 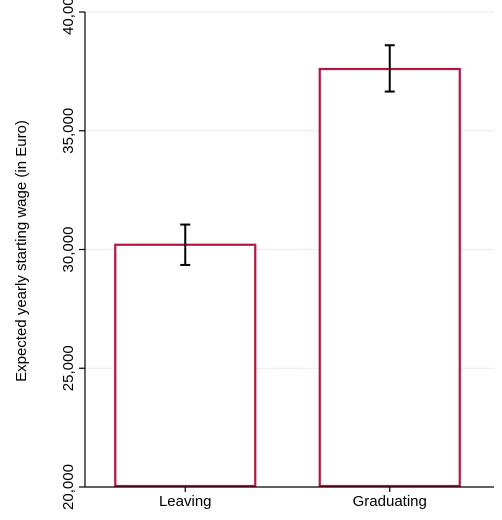 What do you see at coordinates (185, 365) in the screenshot?
I see `bar-leaving` at bounding box center [185, 365].